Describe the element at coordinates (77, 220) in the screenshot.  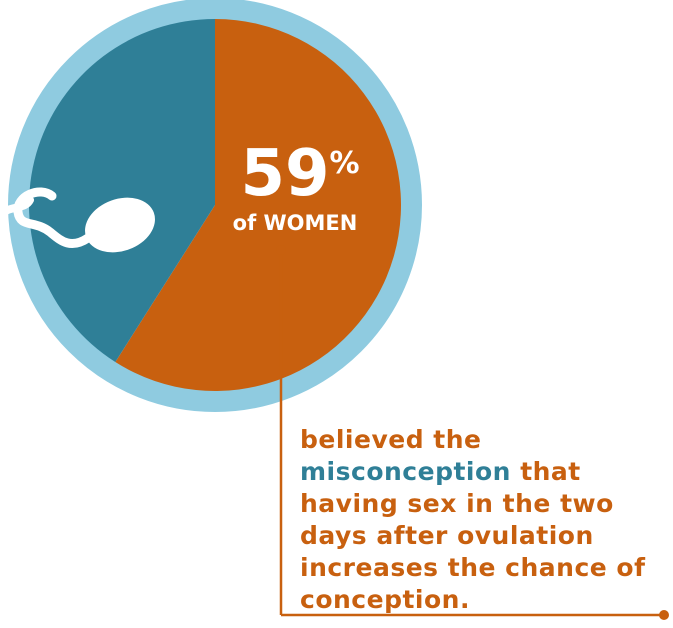
I see `sperm-icon` at that location.